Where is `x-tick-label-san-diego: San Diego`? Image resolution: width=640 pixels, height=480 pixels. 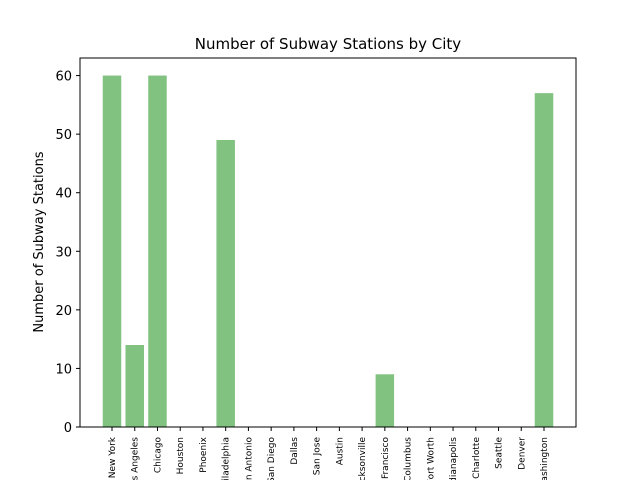
x-tick-label-san-diego: San Diego is located at coordinates (272, 458).